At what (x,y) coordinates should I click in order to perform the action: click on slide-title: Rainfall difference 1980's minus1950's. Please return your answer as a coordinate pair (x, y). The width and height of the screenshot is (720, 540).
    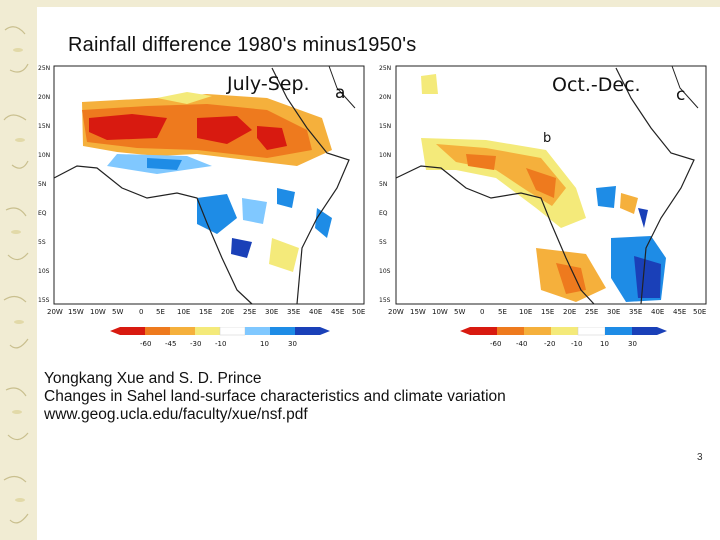
    Looking at the image, I should click on (242, 45).